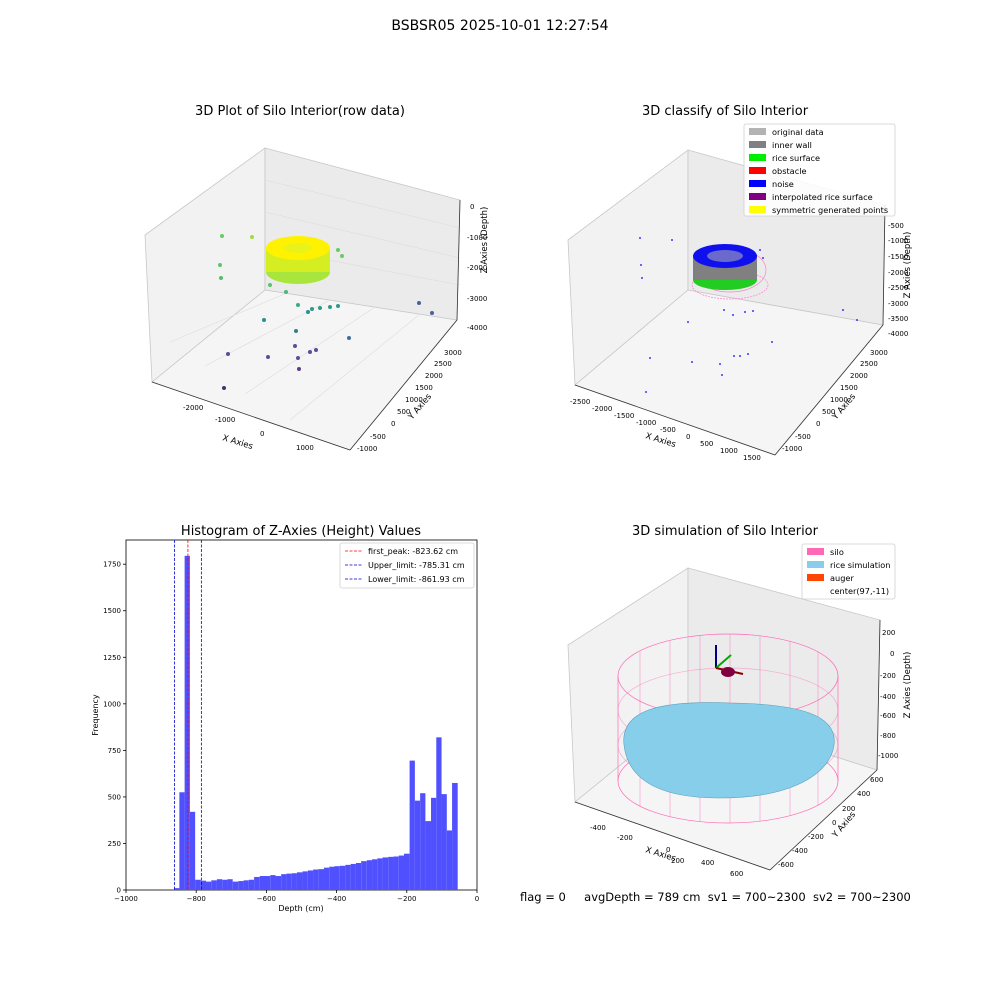 The height and width of the screenshot is (1000, 1000). I want to click on p4-ztick-1: 0, so click(892, 654).